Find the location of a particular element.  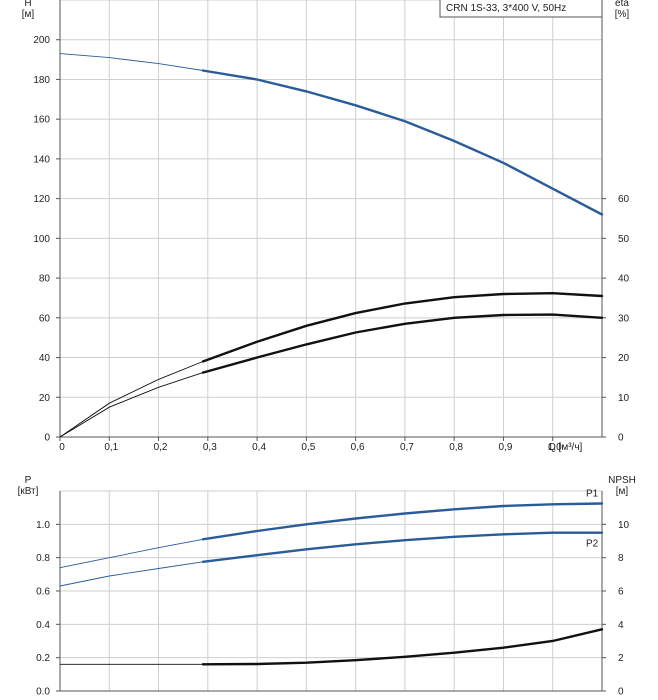

x-tick-label: 0,5 is located at coordinates (308, 447).